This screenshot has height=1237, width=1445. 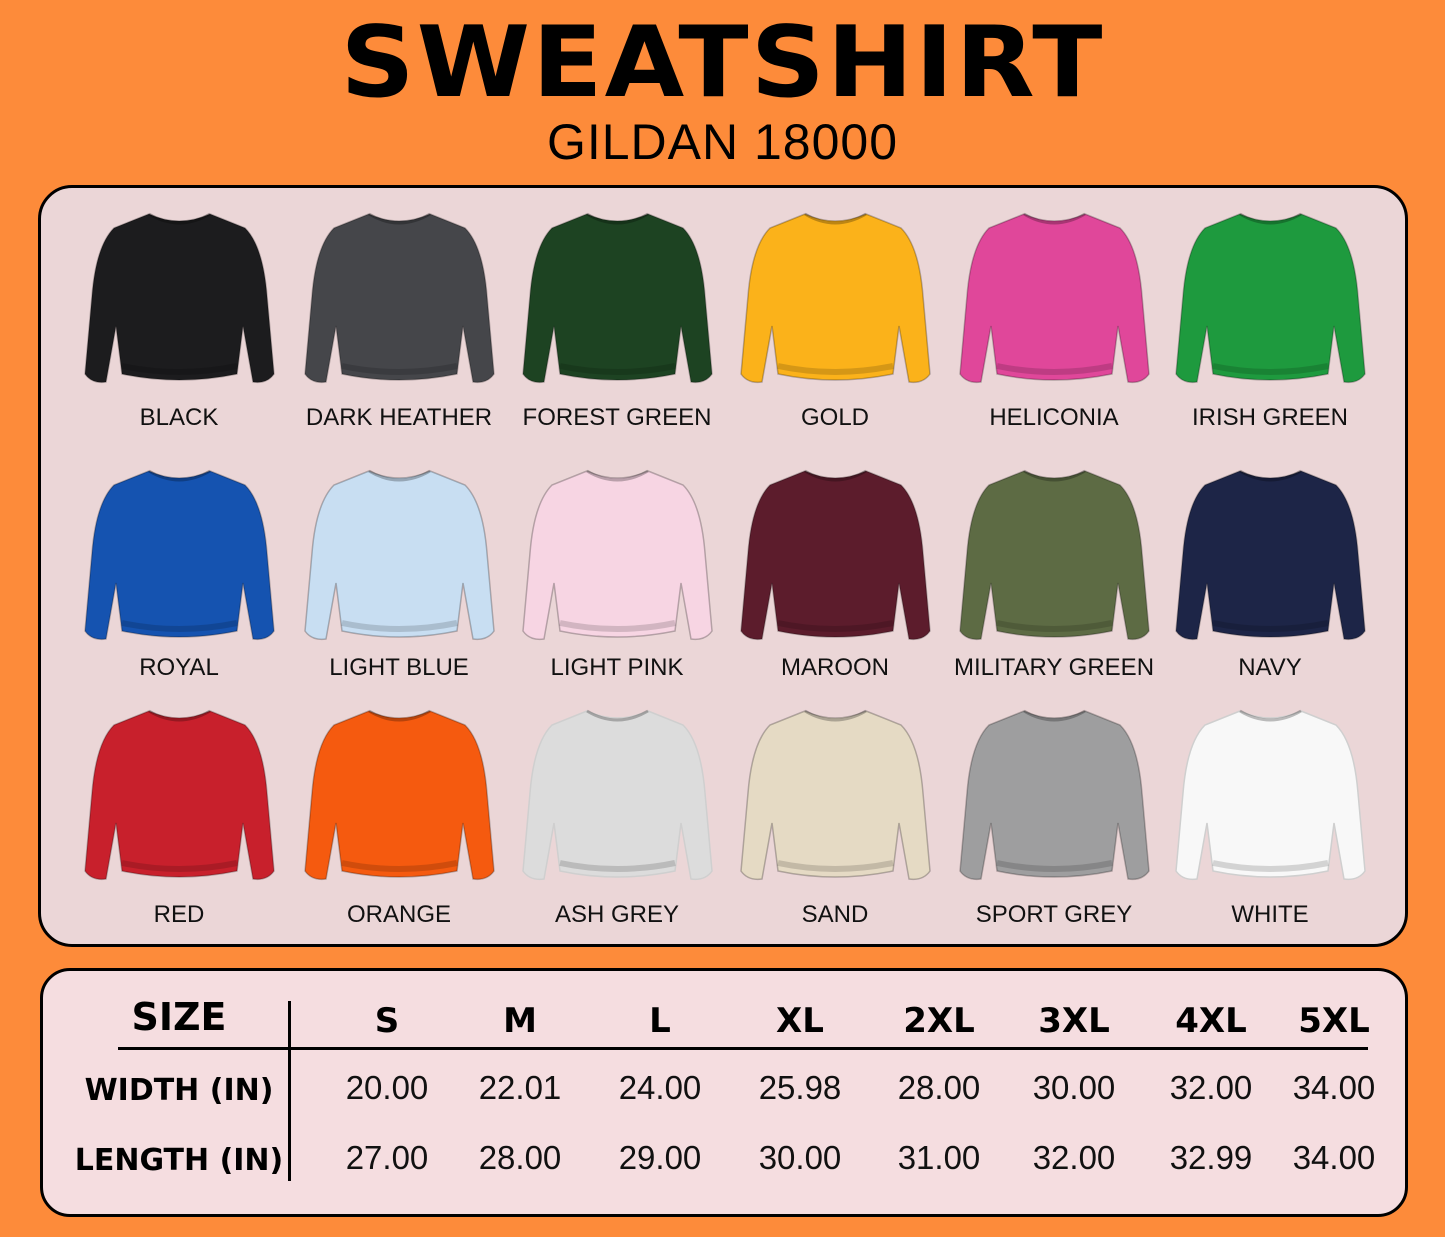 I want to click on size-value-cell: 24.00, so click(x=660, y=1087).